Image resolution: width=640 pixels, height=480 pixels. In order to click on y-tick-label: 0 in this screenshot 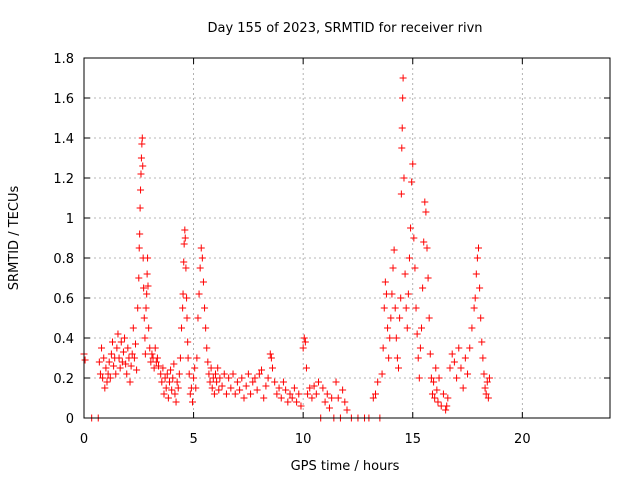, I will do `click(70, 419)`.